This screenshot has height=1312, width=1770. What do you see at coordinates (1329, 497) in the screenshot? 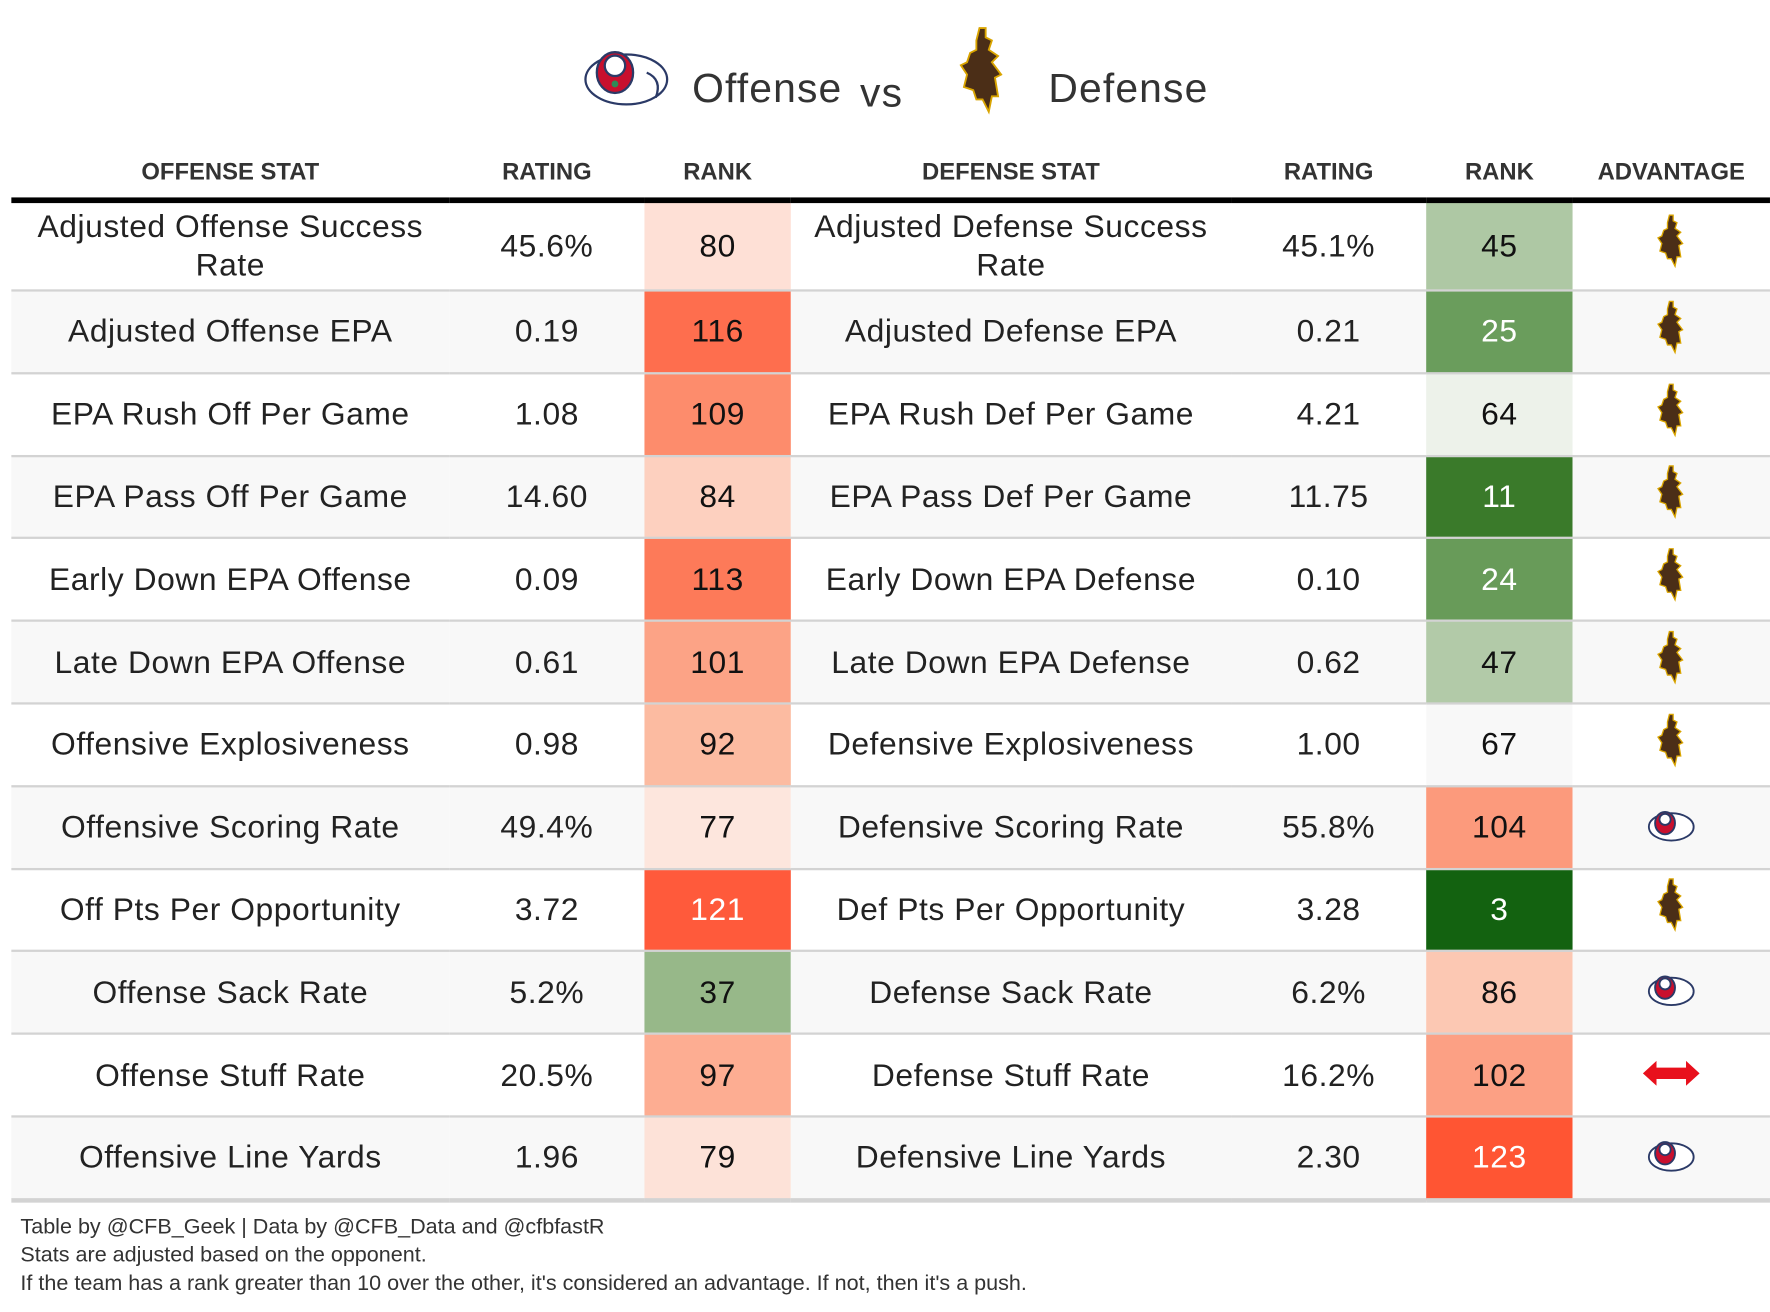
I see `defense-rating: 11.75` at bounding box center [1329, 497].